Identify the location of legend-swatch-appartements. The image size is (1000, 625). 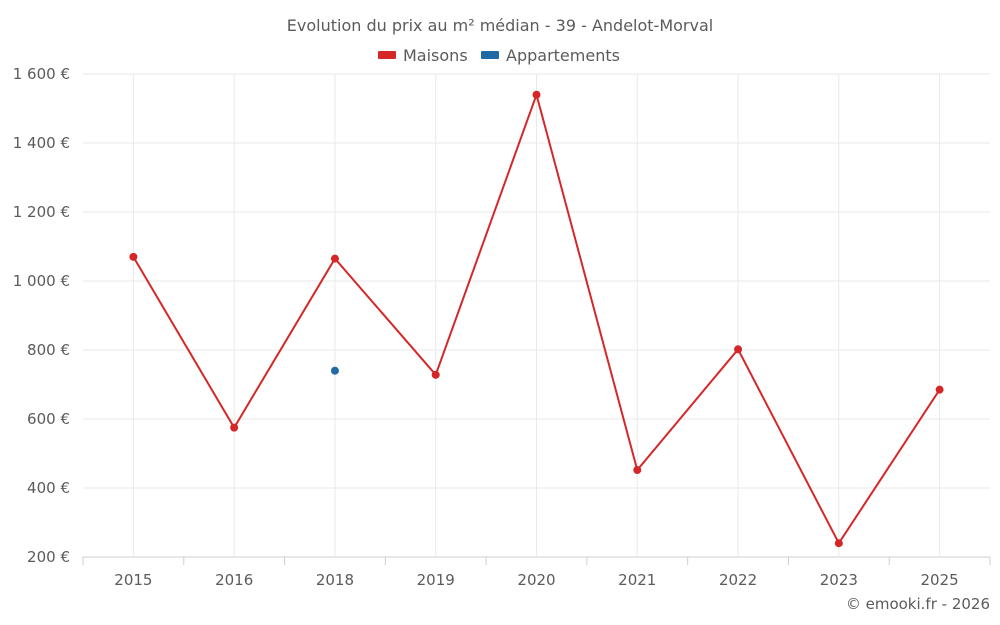
(490, 55).